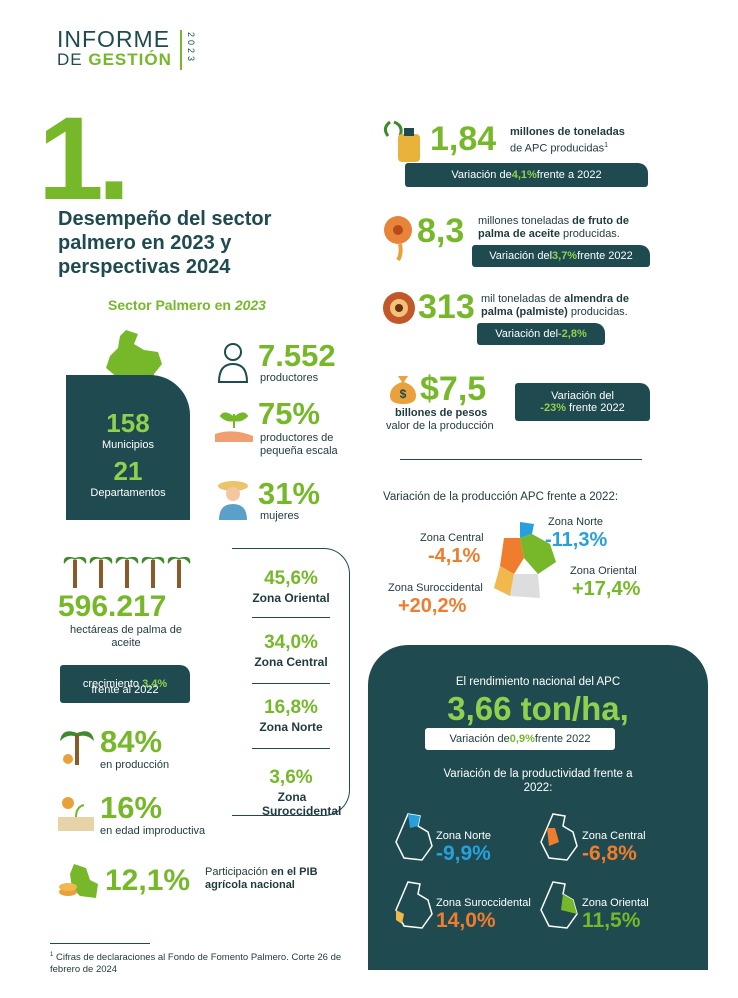 The image size is (738, 998). What do you see at coordinates (128, 471) in the screenshot?
I see `stat-value: 21` at bounding box center [128, 471].